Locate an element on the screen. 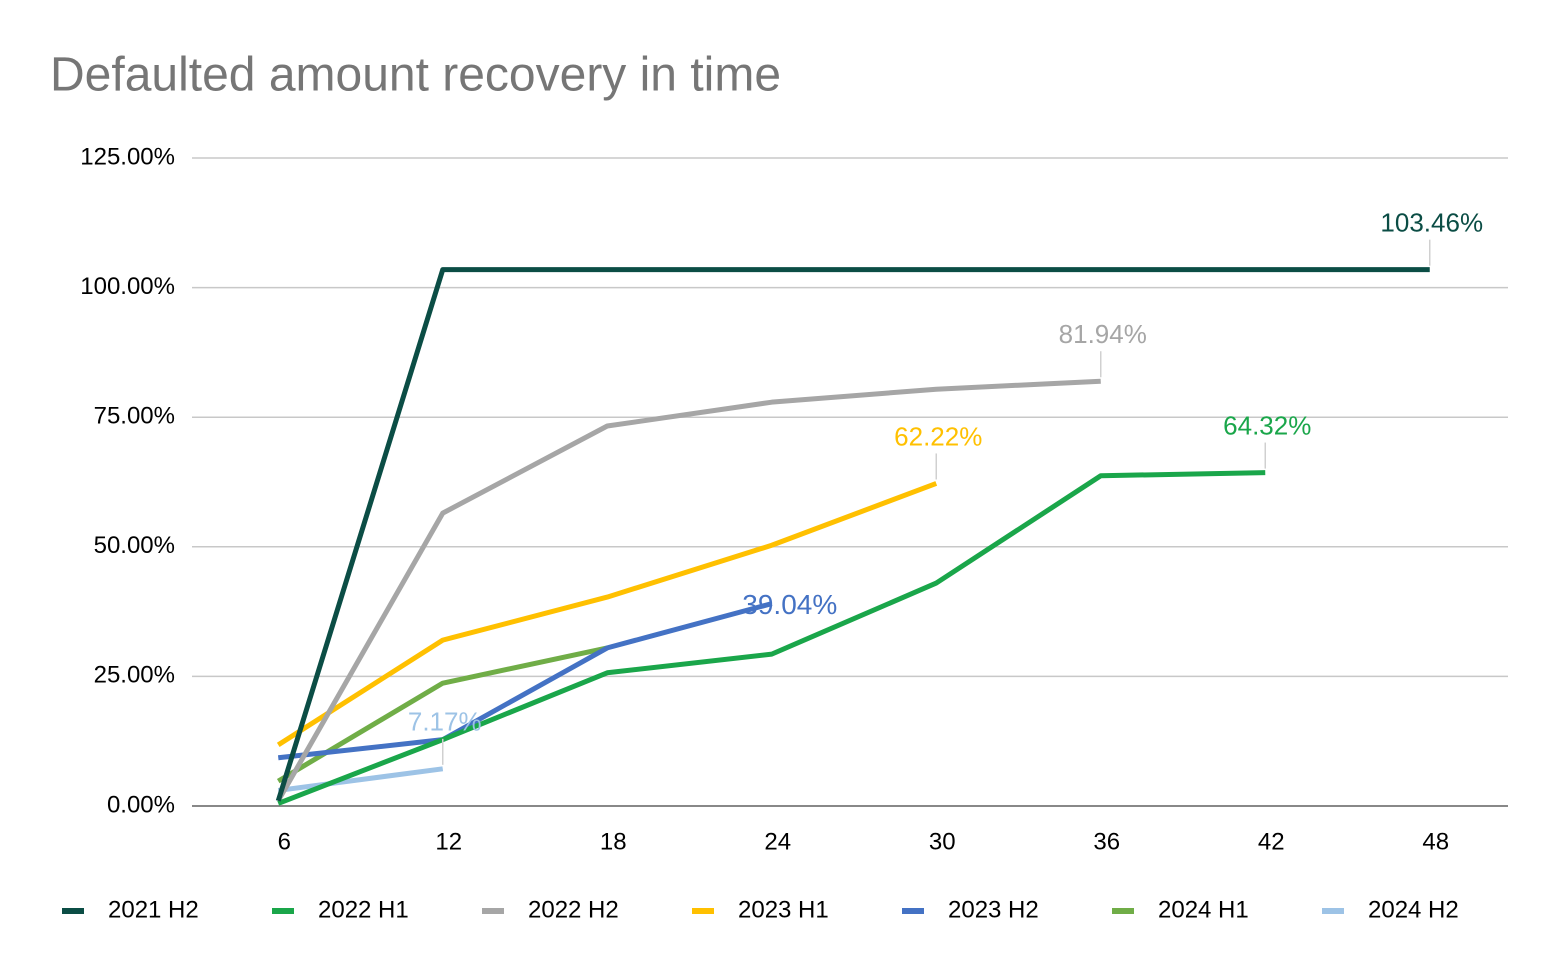 The height and width of the screenshot is (978, 1558). data-label: 103.46% is located at coordinates (1431, 223).